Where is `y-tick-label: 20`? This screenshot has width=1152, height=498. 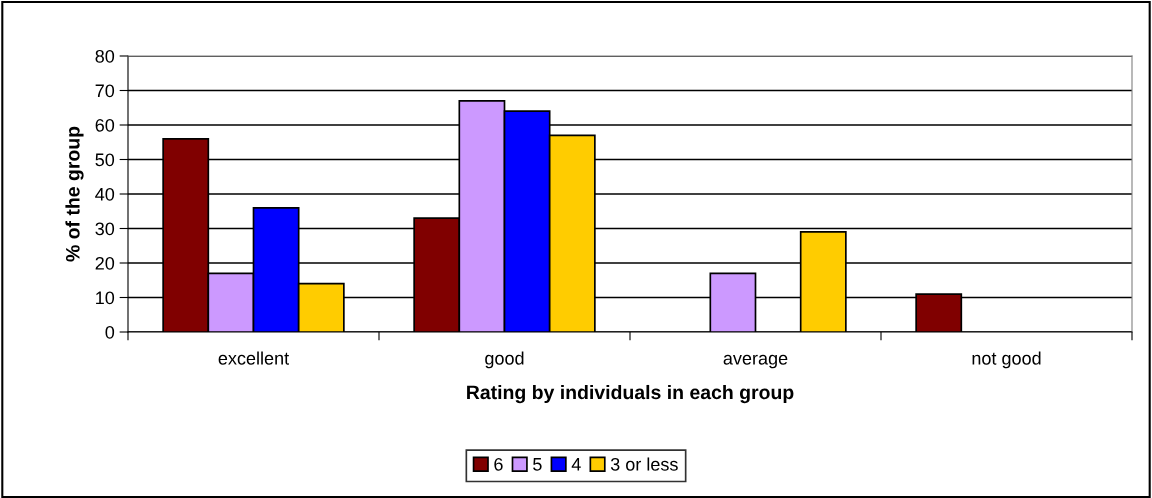
y-tick-label: 20 is located at coordinates (105, 263).